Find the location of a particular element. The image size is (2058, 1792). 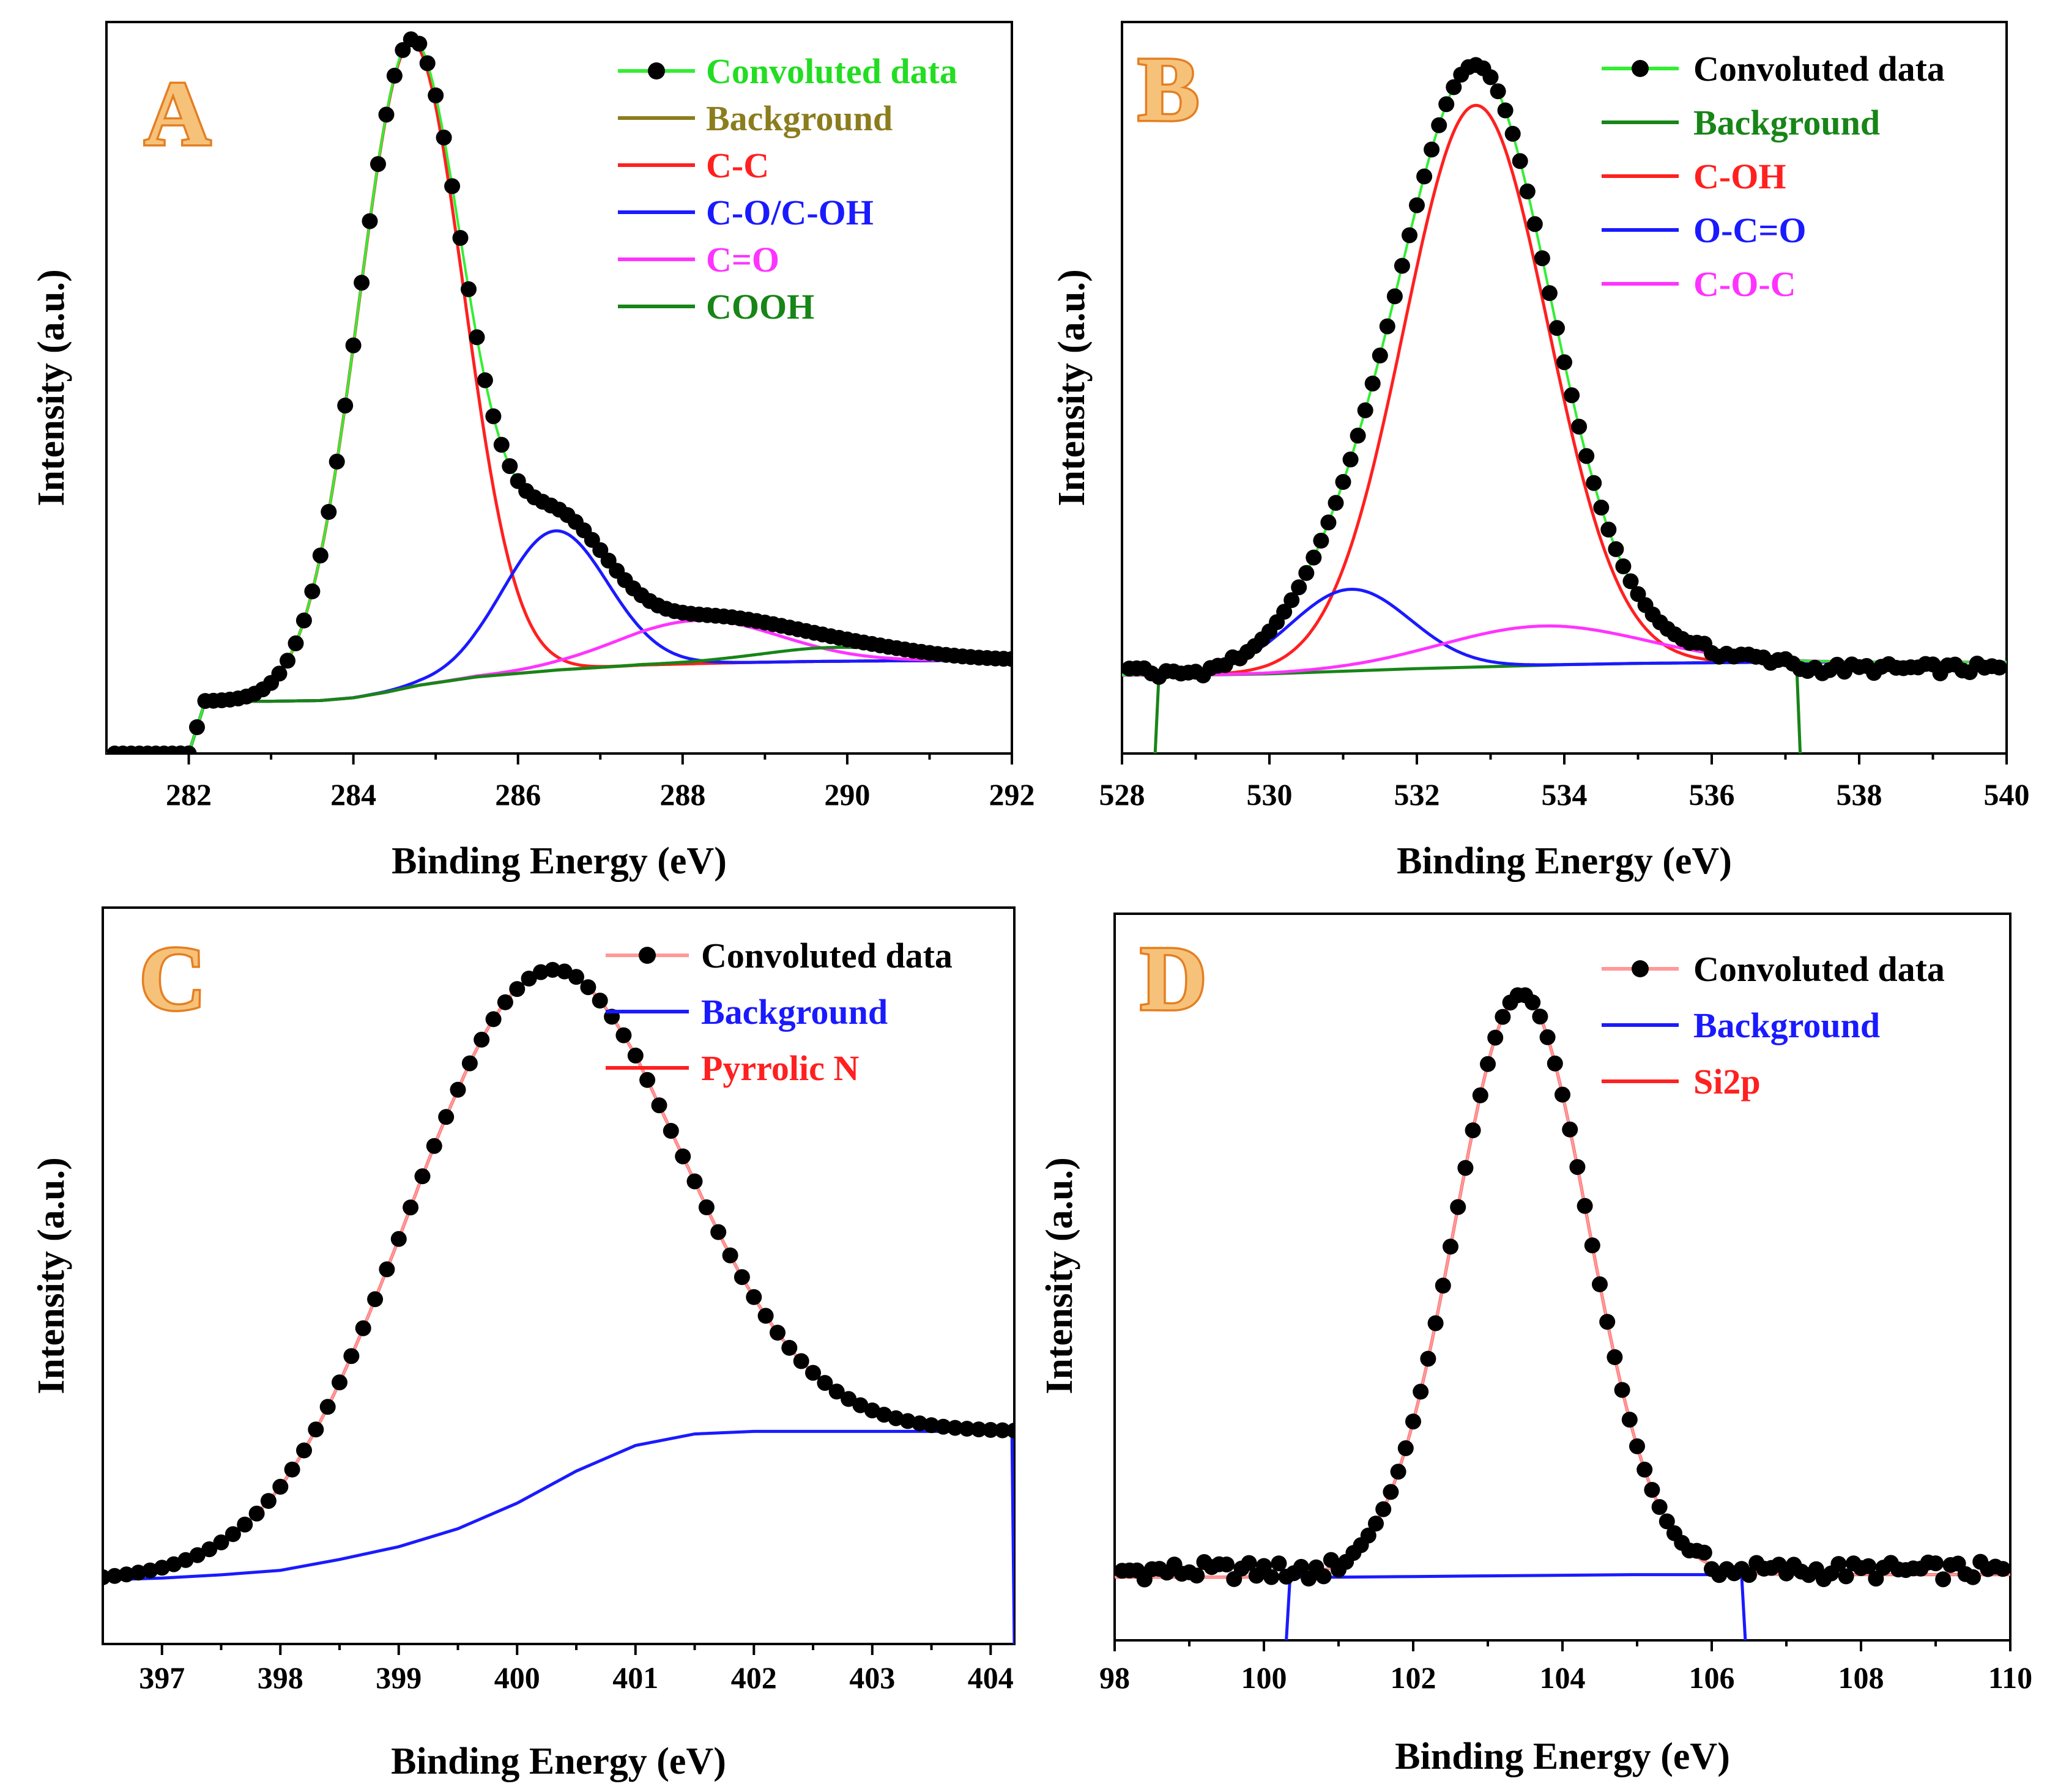

panel-b-label: B is located at coordinates (1169, 89).